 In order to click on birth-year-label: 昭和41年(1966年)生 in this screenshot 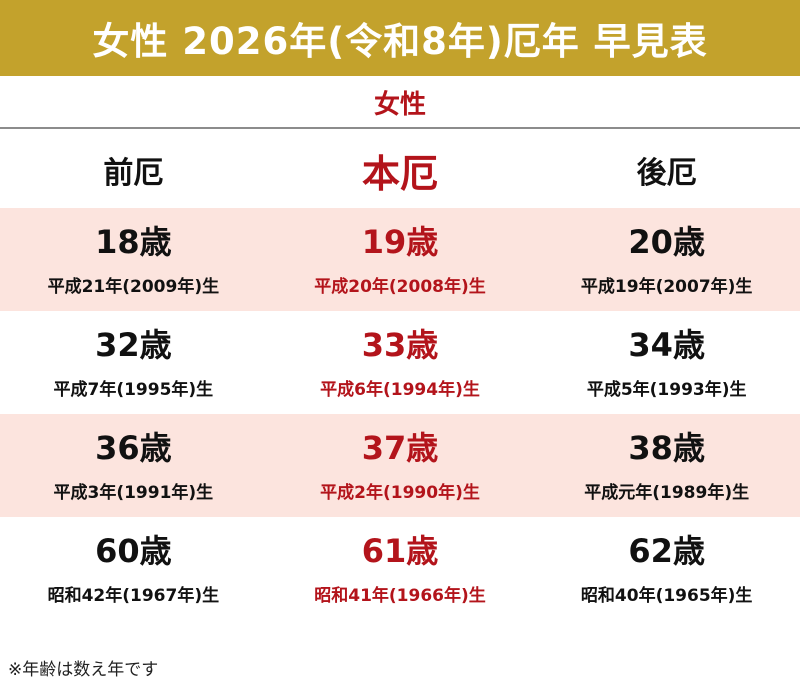, I will do `click(400, 596)`.